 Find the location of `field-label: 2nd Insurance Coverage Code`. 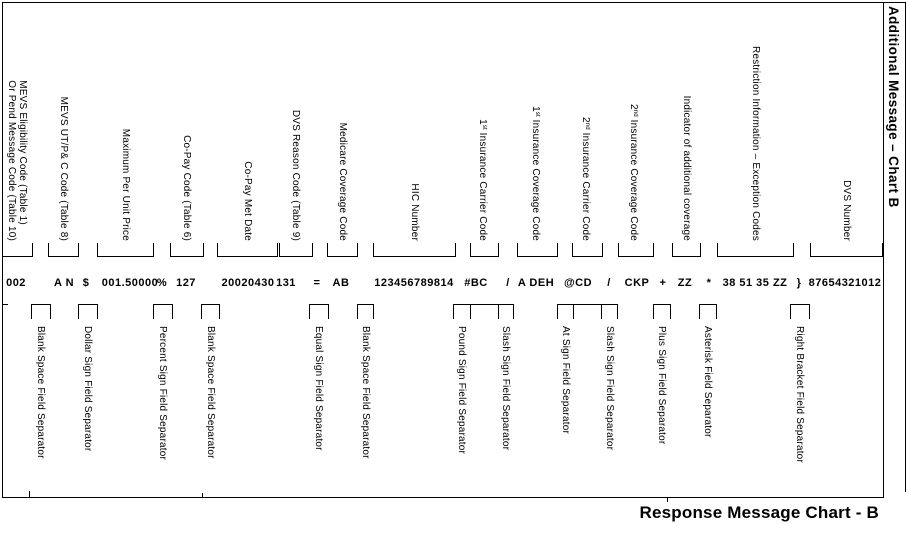

field-label: 2nd Insurance Coverage Code is located at coordinates (633, 172).